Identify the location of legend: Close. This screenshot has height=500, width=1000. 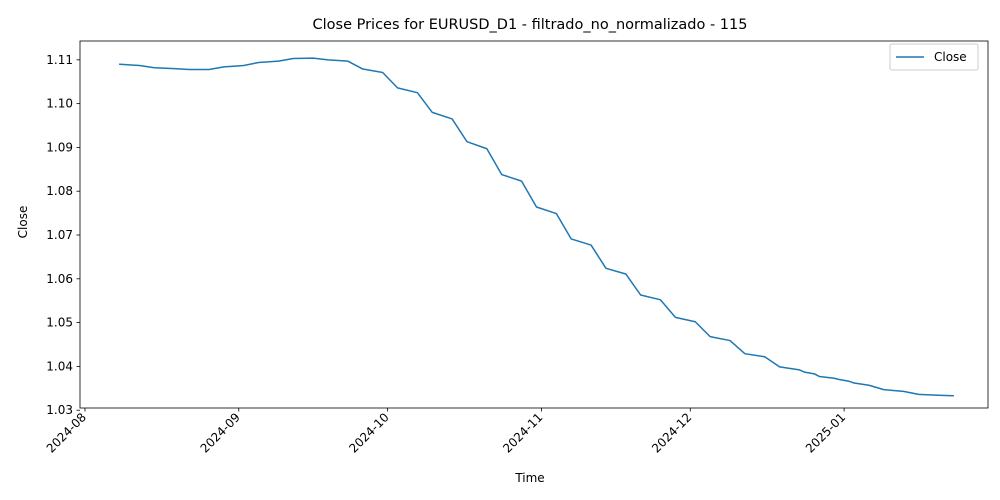
(934, 57).